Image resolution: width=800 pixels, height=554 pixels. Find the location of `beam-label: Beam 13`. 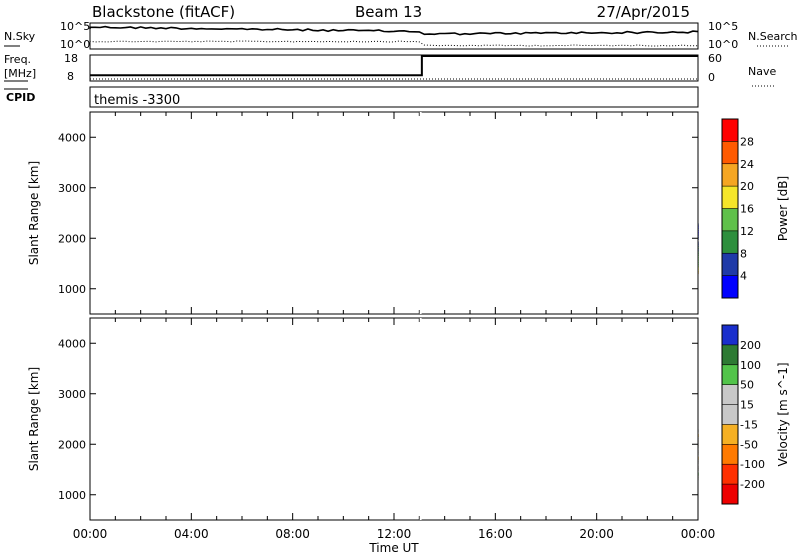

beam-label: Beam 13 is located at coordinates (388, 12).